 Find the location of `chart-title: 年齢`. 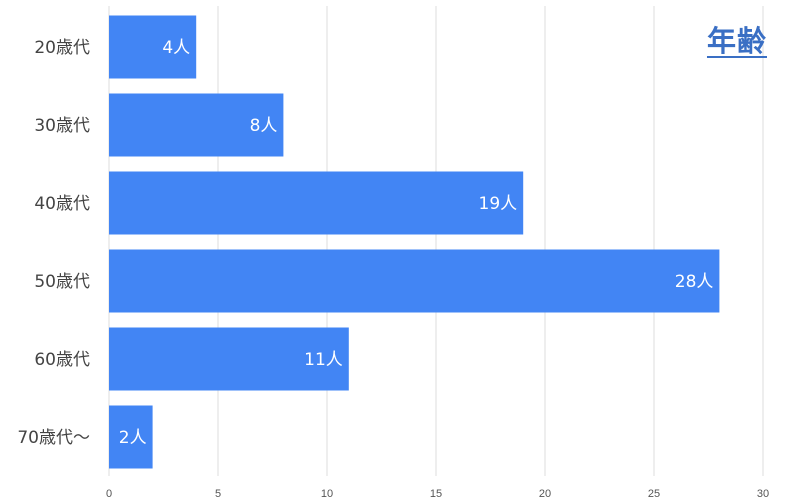

chart-title: 年齢 is located at coordinates (736, 41).